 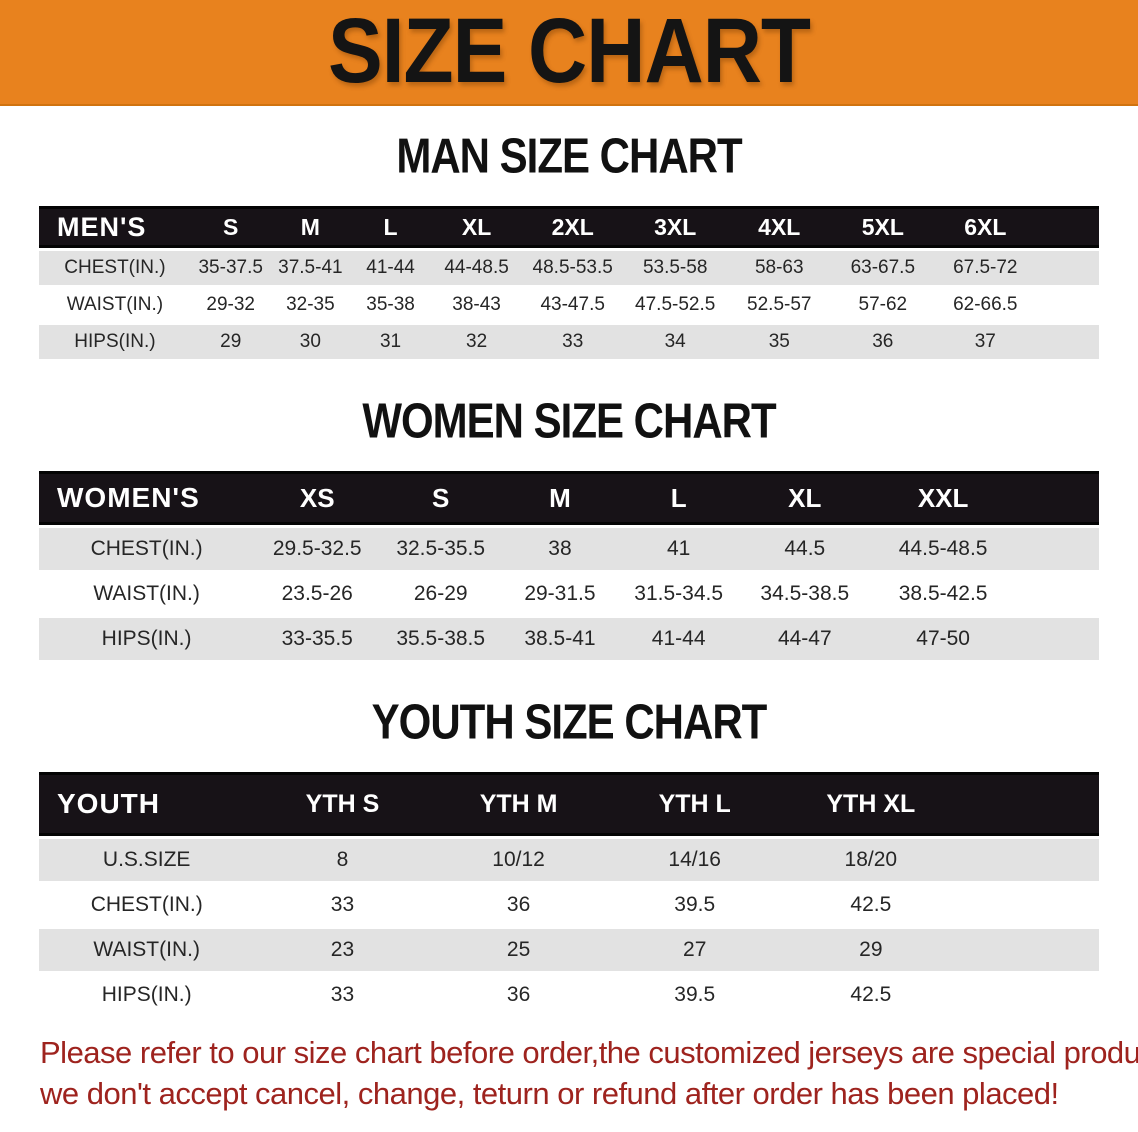 I want to click on size-column-header: XL, so click(x=805, y=498).